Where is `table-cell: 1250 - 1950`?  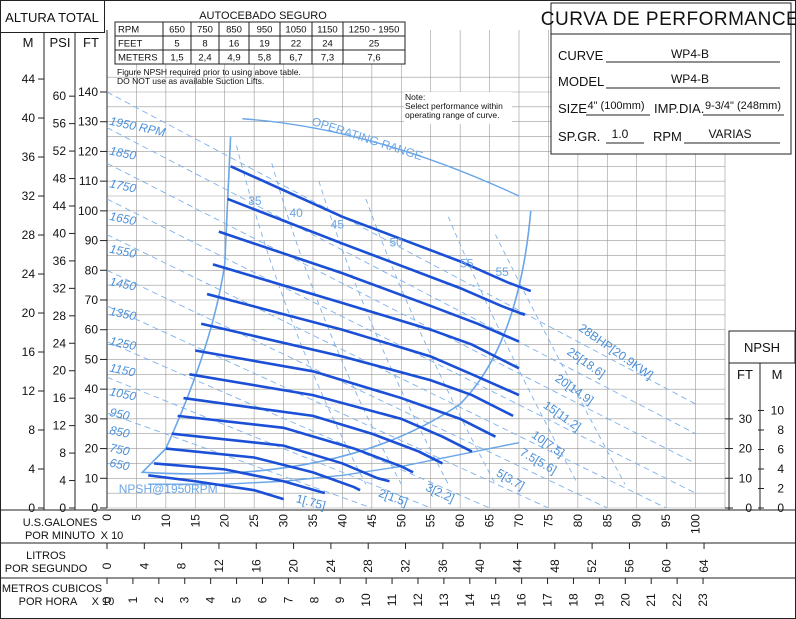
table-cell: 1250 - 1950 is located at coordinates (374, 30).